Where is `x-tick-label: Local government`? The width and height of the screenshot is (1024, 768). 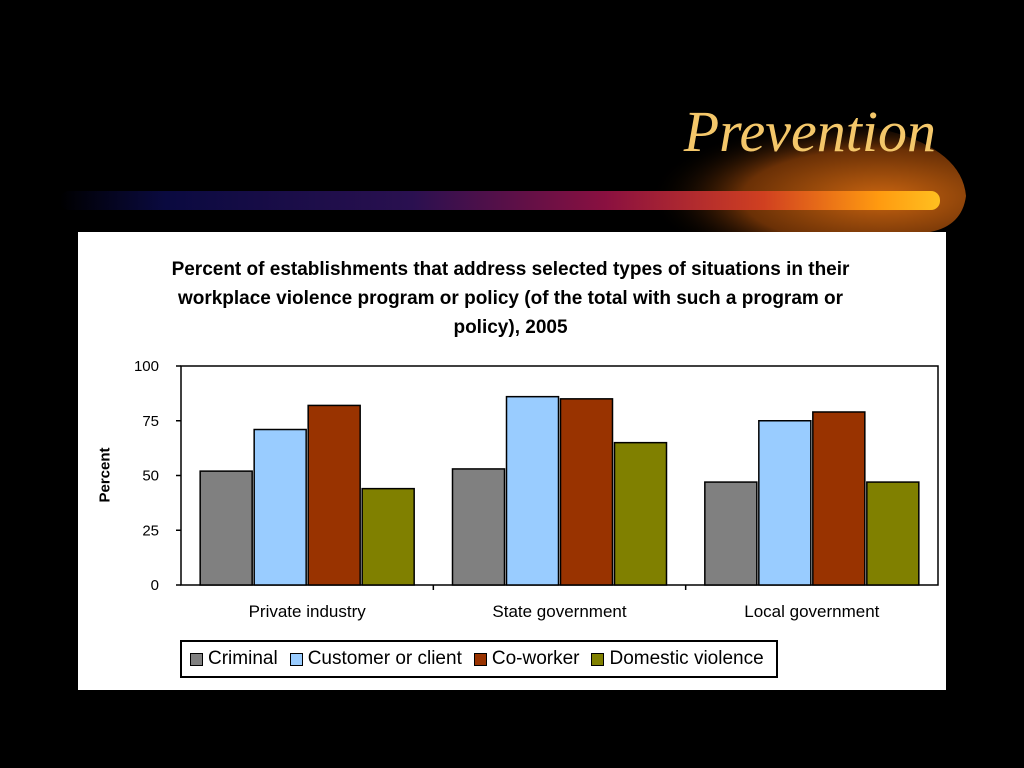 x-tick-label: Local government is located at coordinates (811, 611).